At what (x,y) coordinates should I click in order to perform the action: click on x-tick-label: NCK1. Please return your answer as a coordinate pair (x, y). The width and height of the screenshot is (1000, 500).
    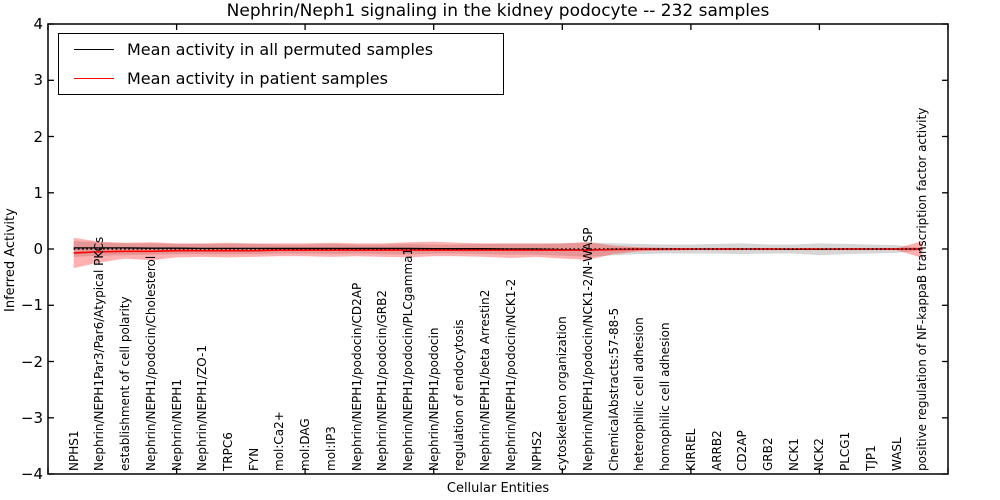
    Looking at the image, I should click on (793, 454).